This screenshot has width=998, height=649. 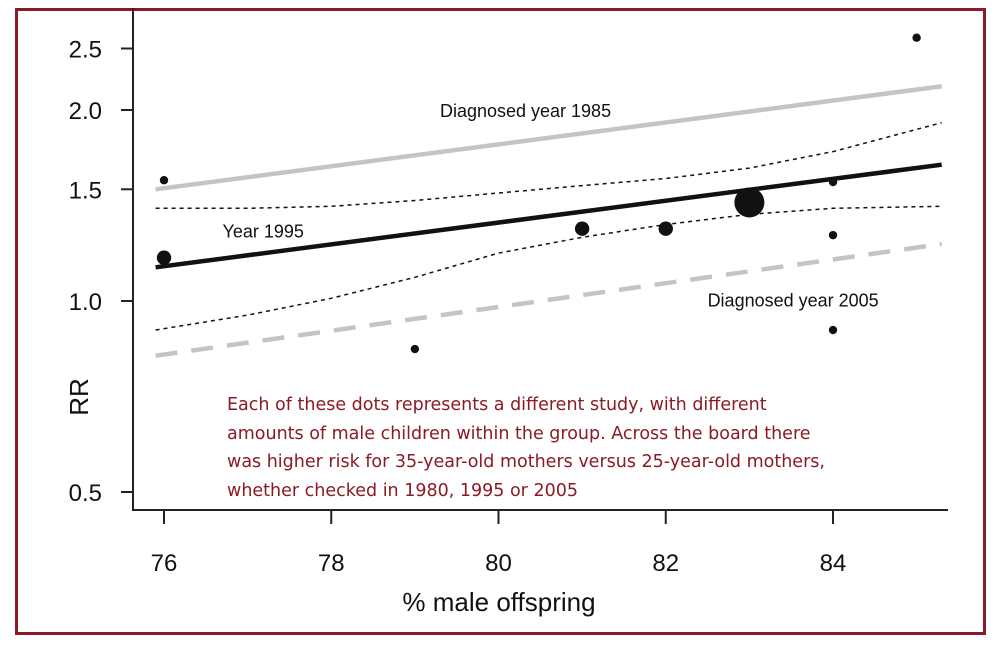 I want to click on x-tick-label: 82, so click(x=665, y=563).